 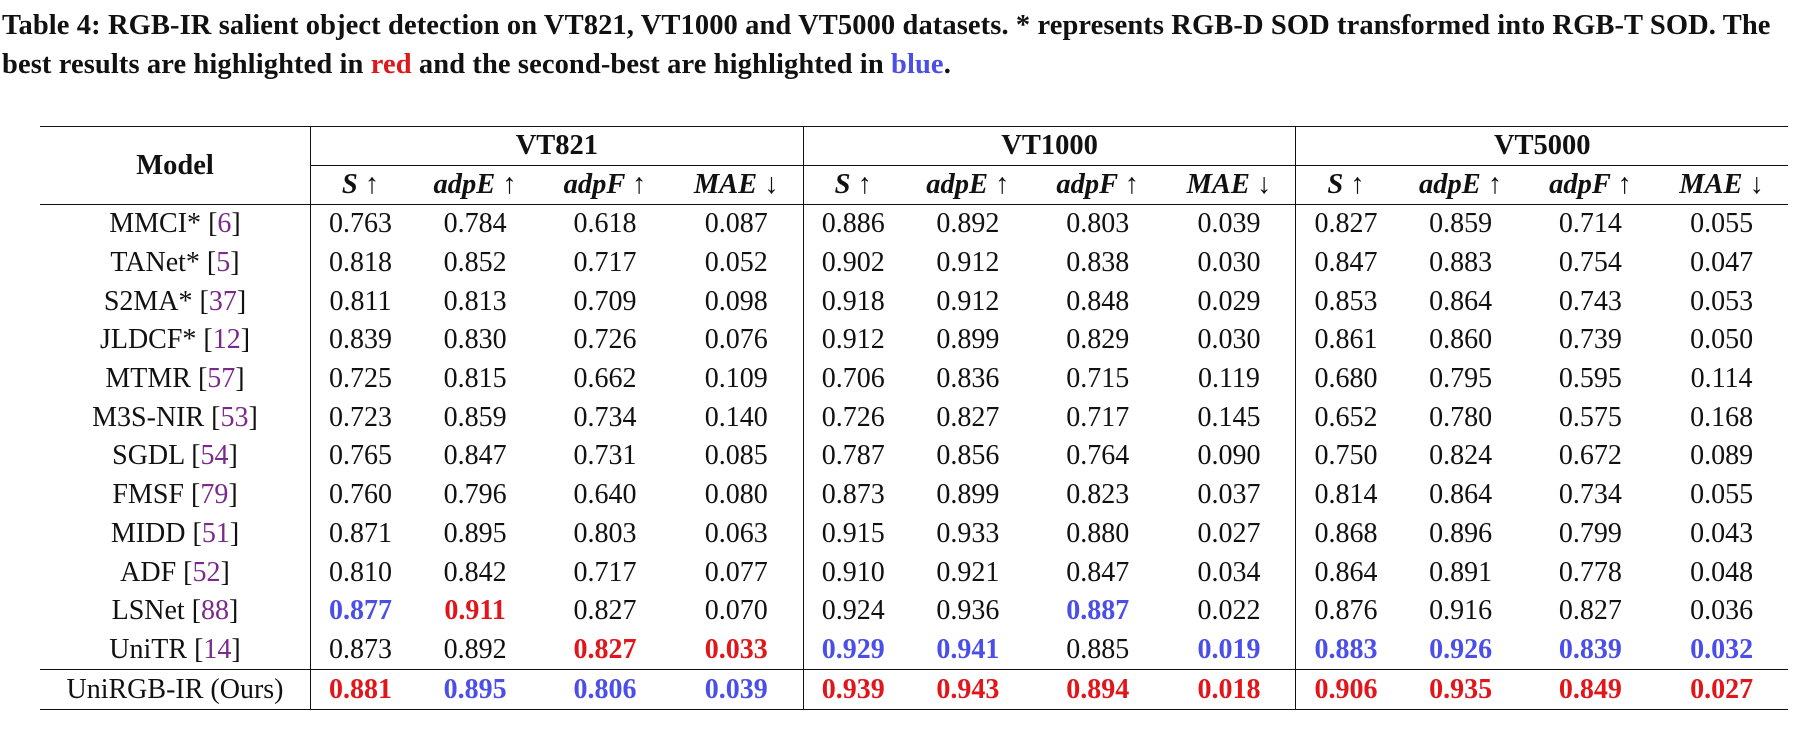 I want to click on metric-value: 0.830, so click(x=475, y=340).